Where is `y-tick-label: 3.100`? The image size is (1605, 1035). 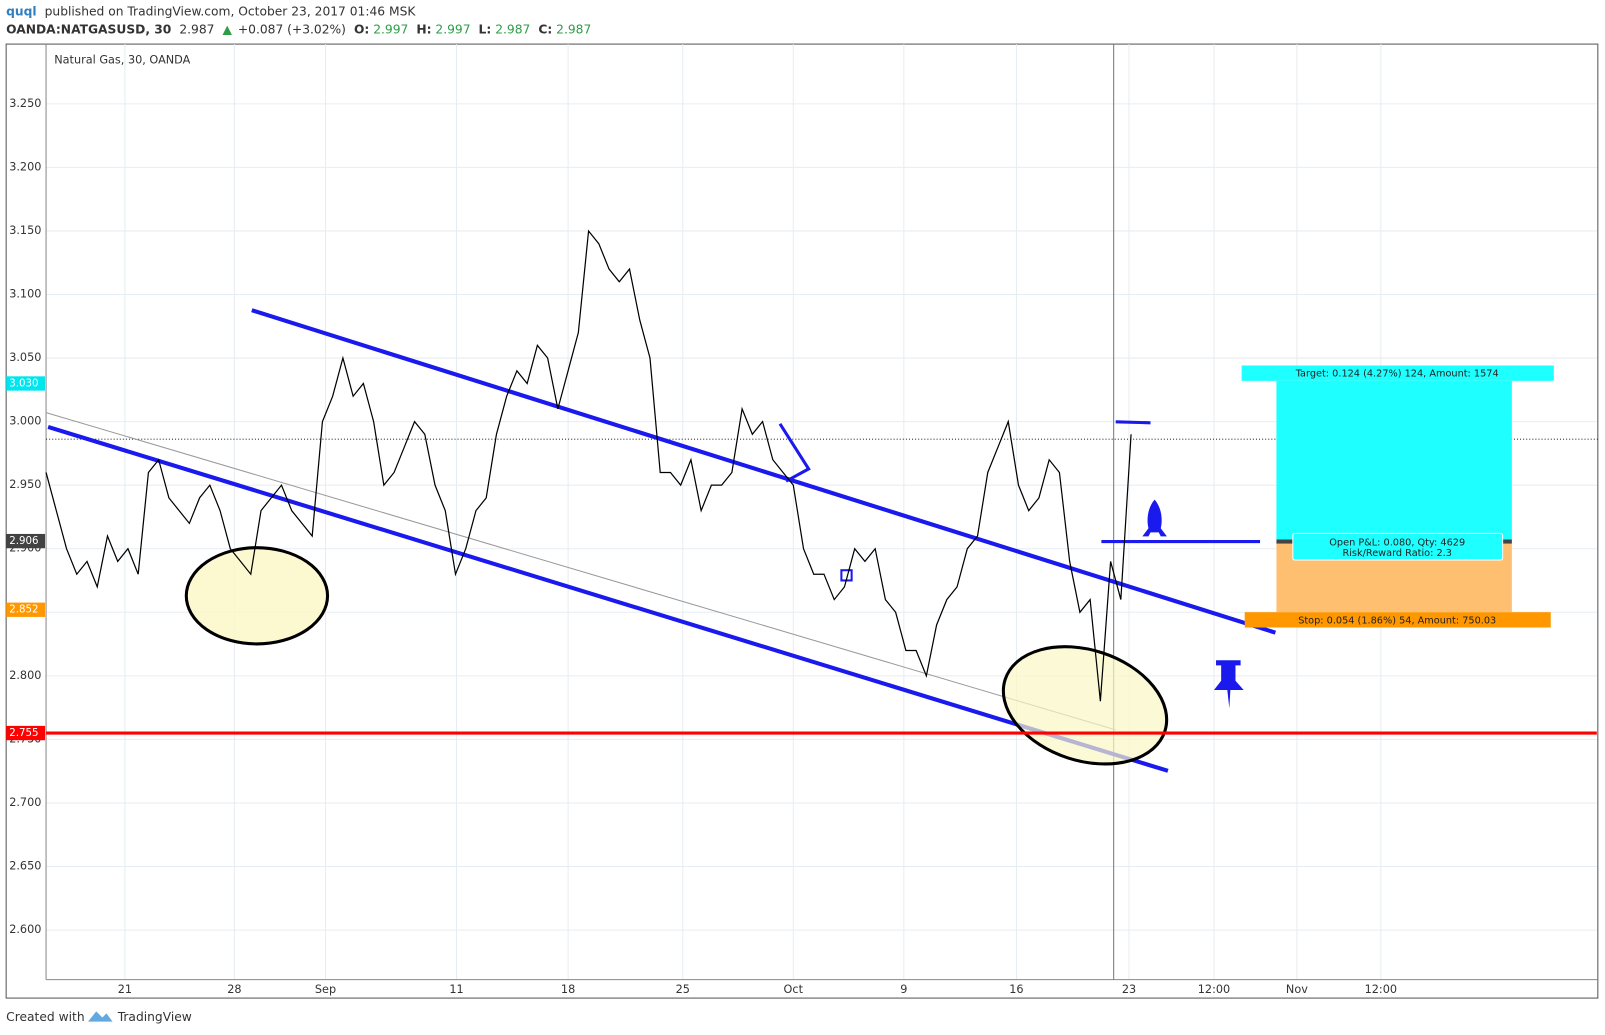 y-tick-label: 3.100 is located at coordinates (25, 294).